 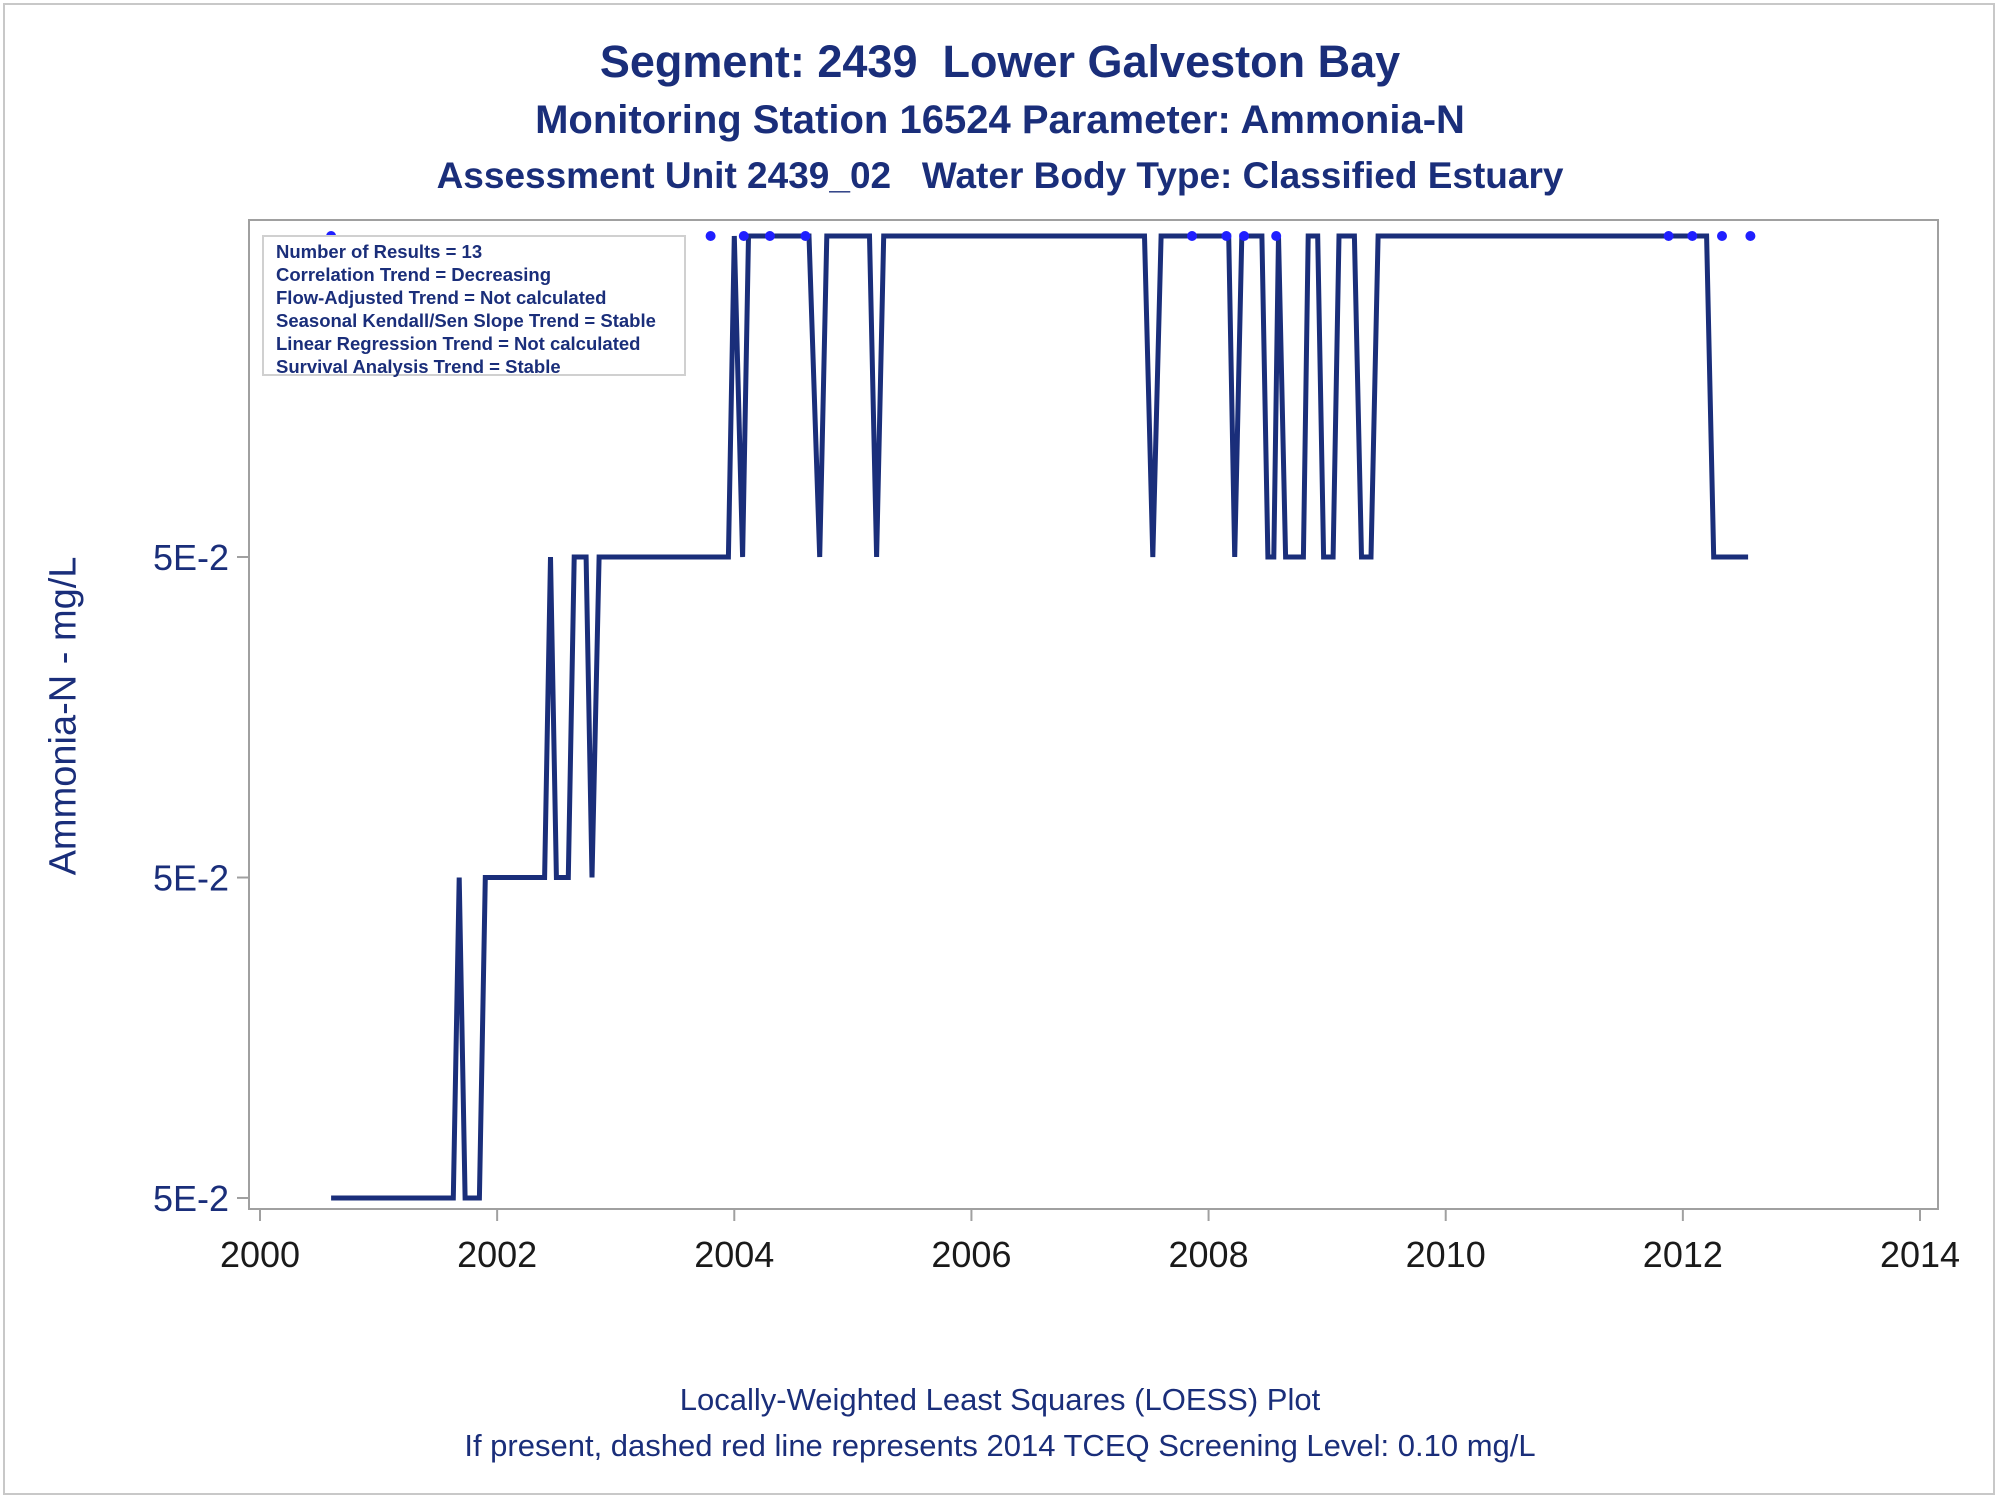 I want to click on x-tick-label: 2008, so click(x=1209, y=1254).